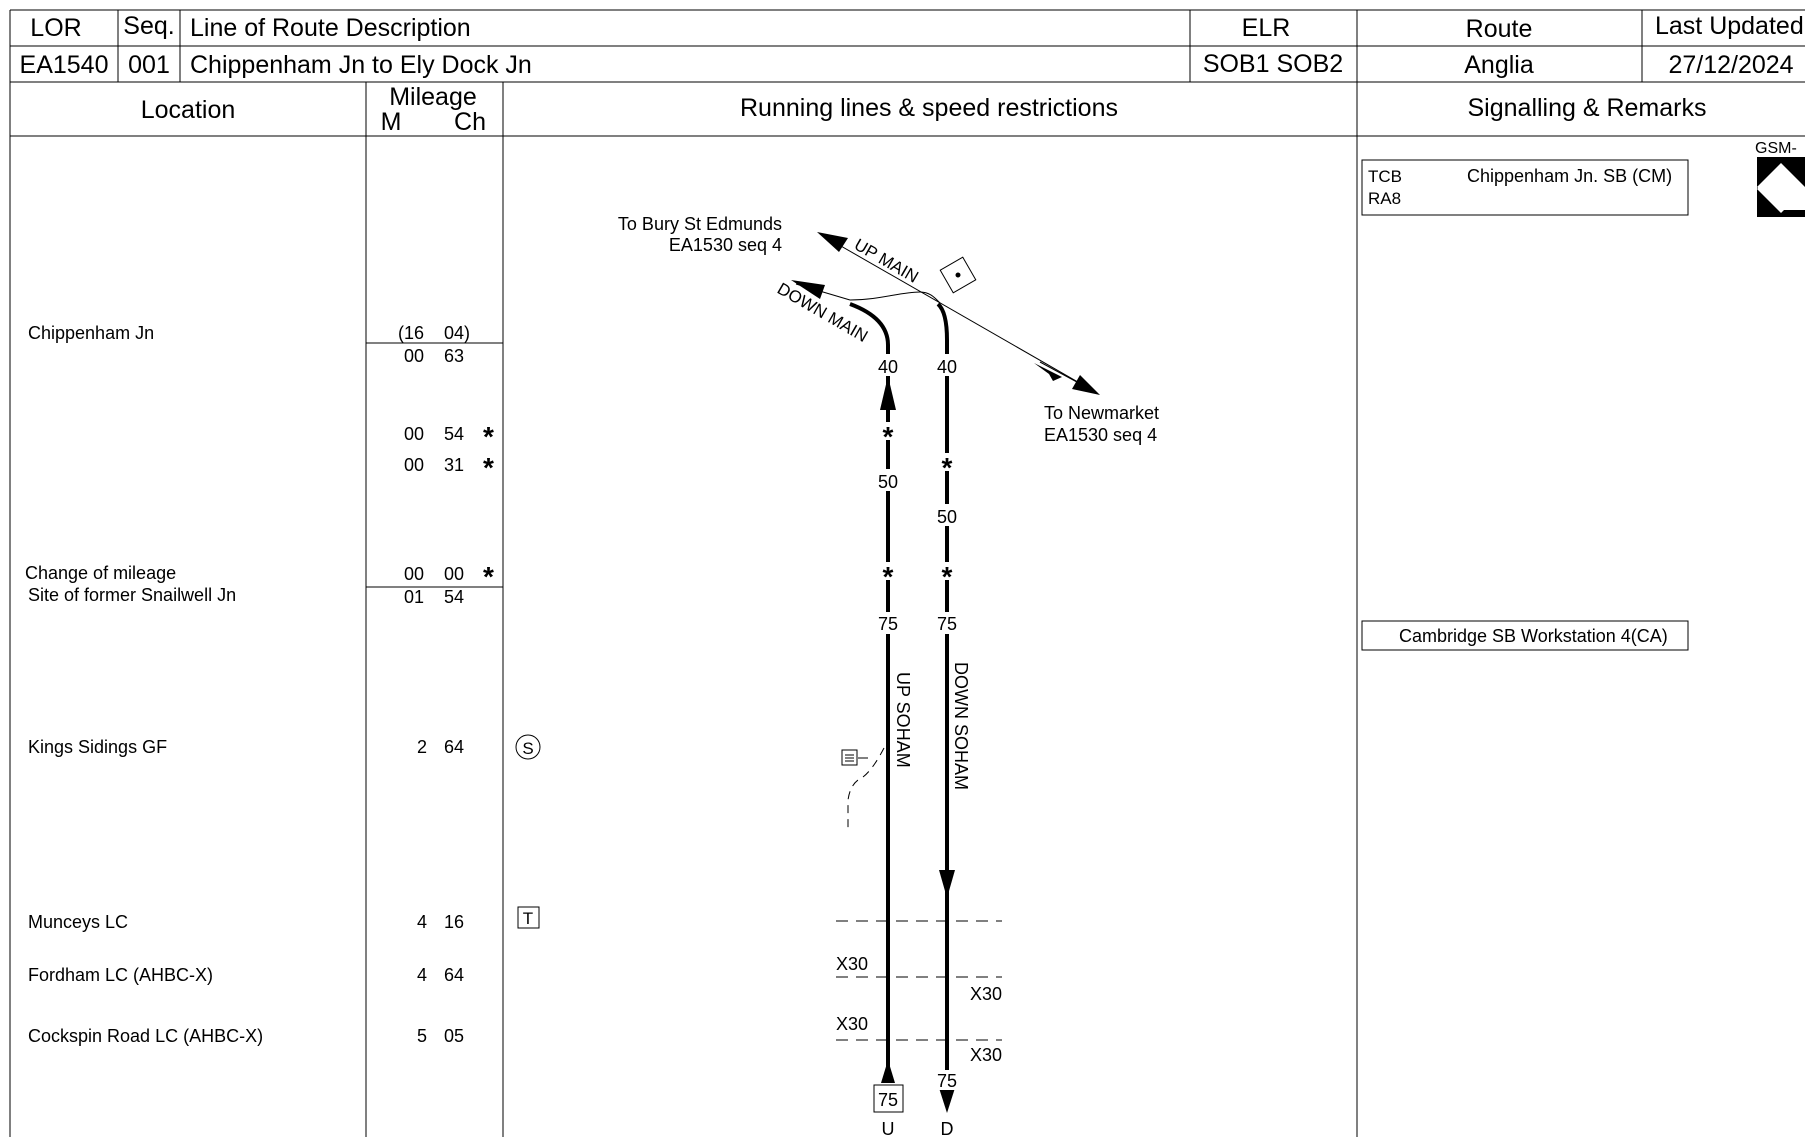  What do you see at coordinates (454, 922) in the screenshot?
I see `mileage-chains: 16` at bounding box center [454, 922].